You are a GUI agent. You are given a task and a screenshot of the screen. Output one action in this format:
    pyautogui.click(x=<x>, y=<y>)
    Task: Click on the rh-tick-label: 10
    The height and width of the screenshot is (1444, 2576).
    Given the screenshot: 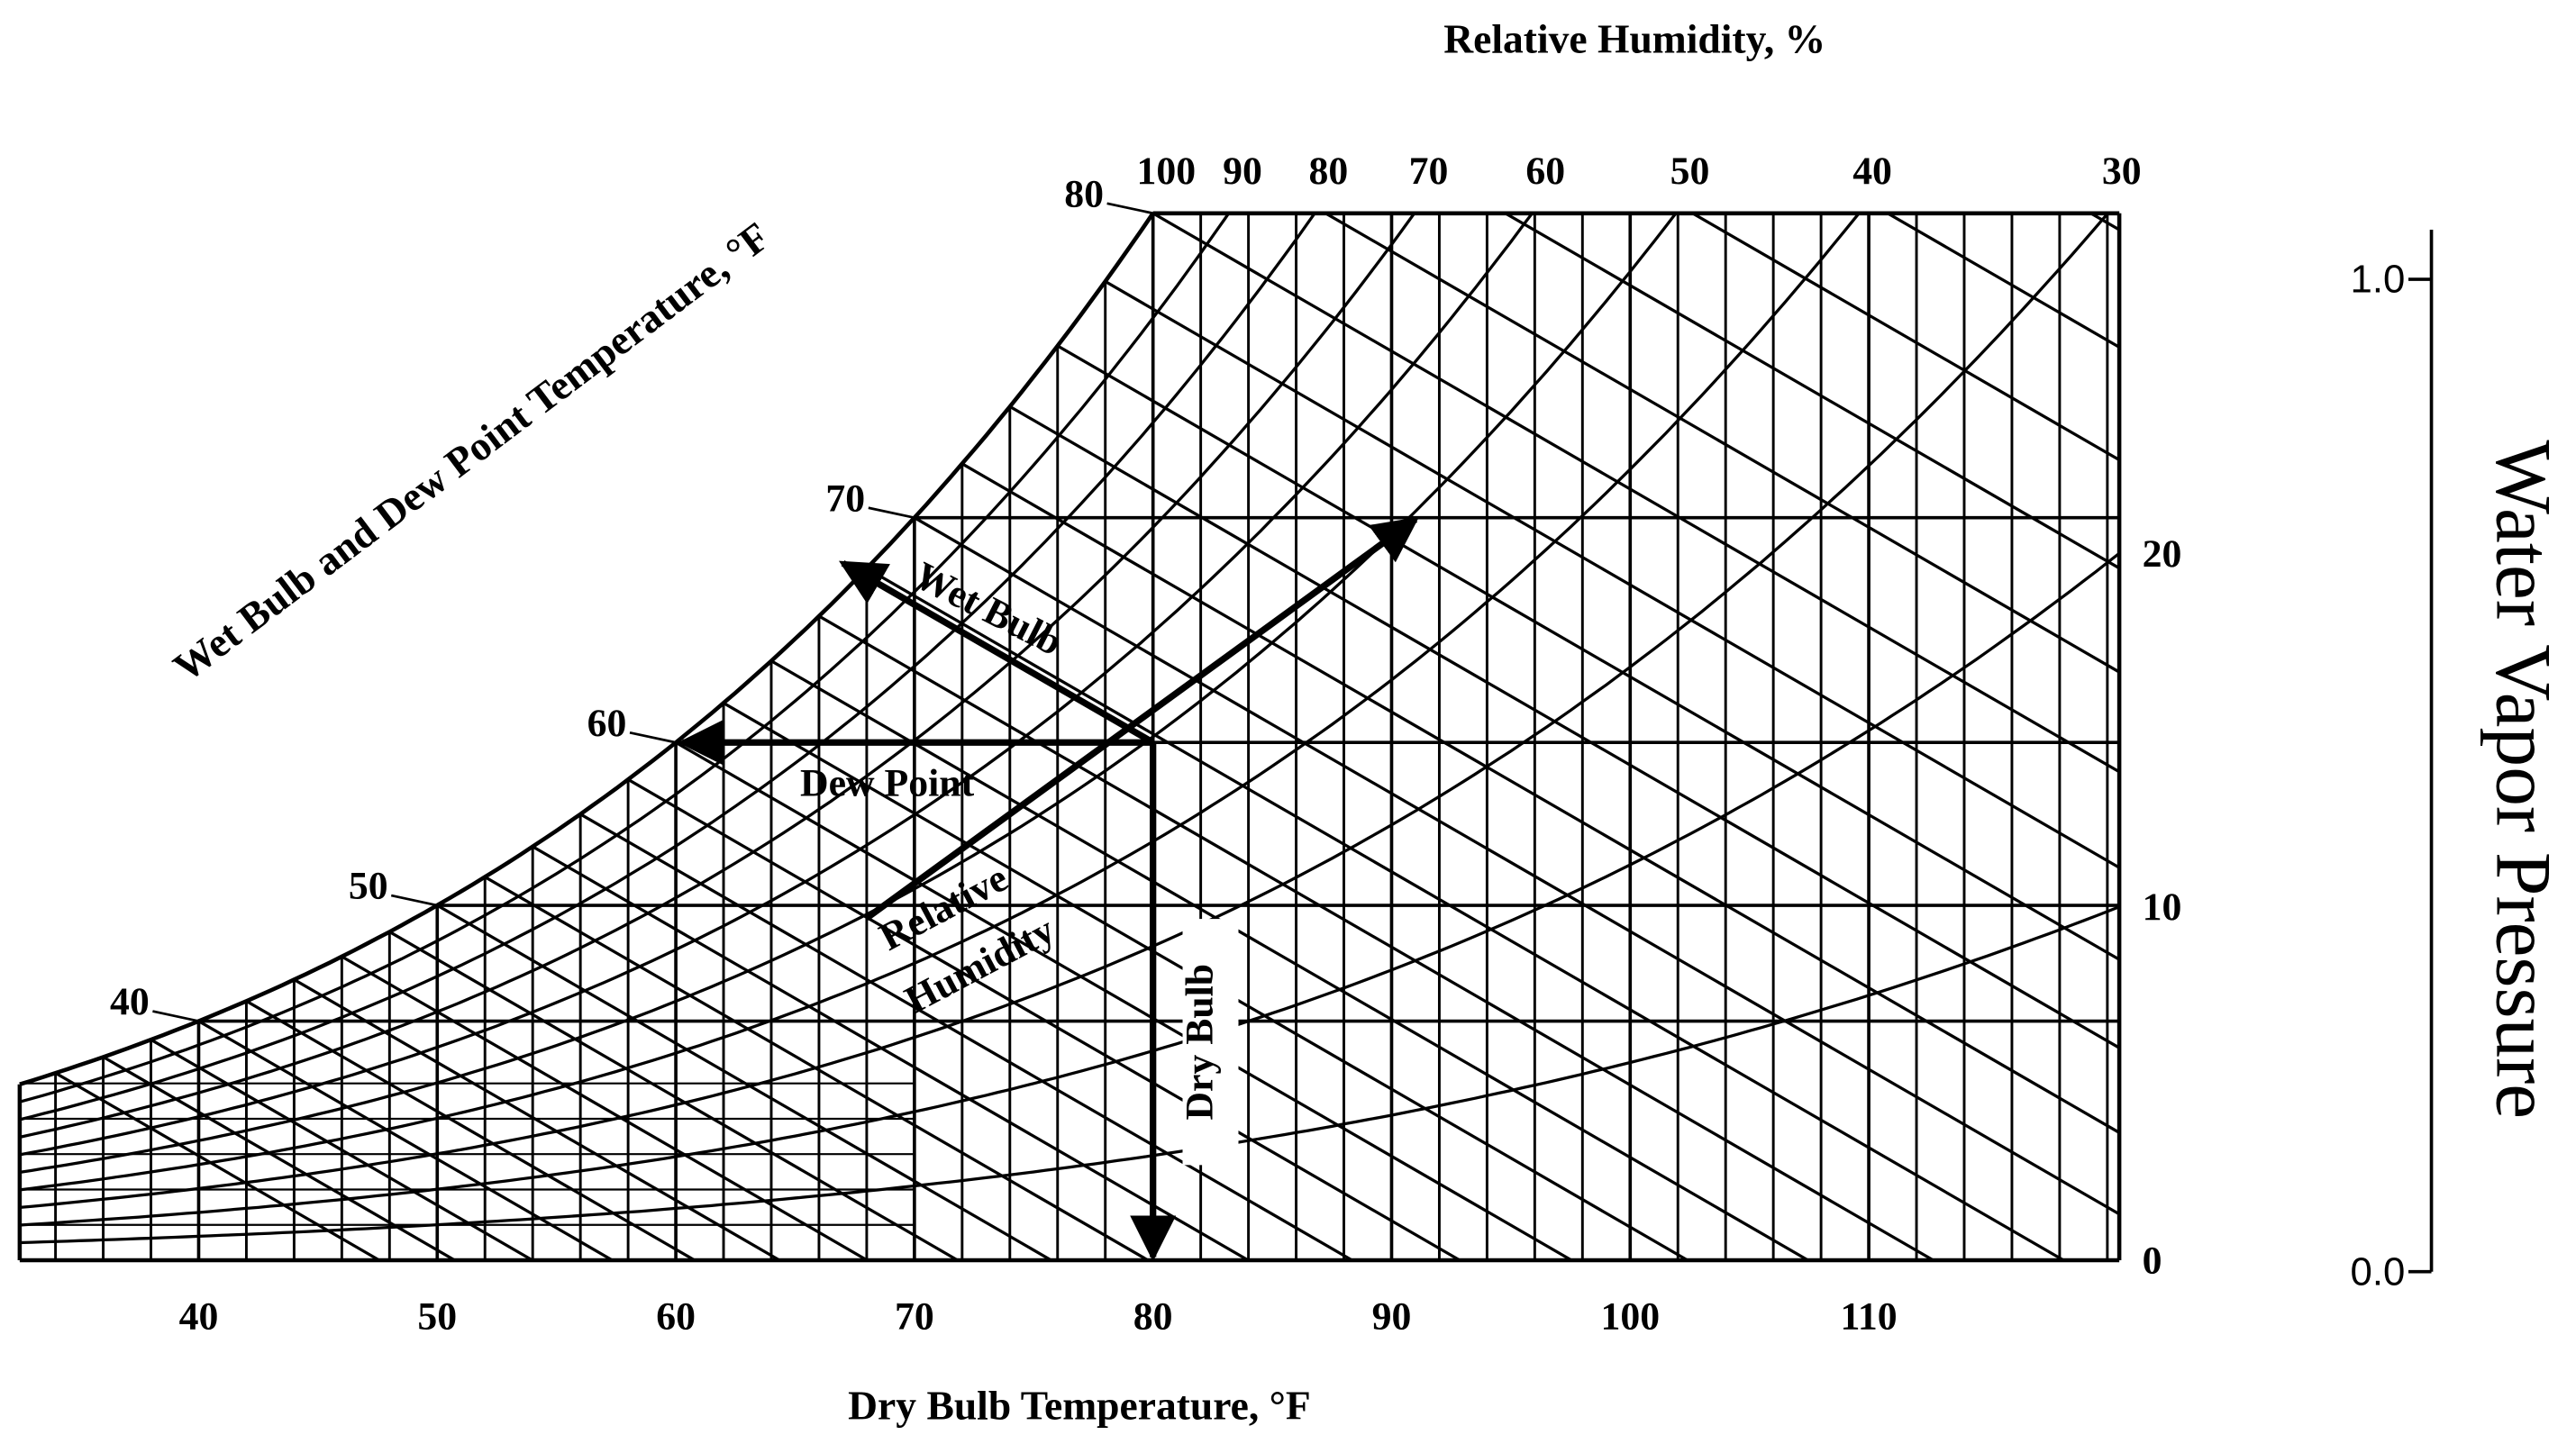 What is the action you would take?
    pyautogui.click(x=2162, y=907)
    